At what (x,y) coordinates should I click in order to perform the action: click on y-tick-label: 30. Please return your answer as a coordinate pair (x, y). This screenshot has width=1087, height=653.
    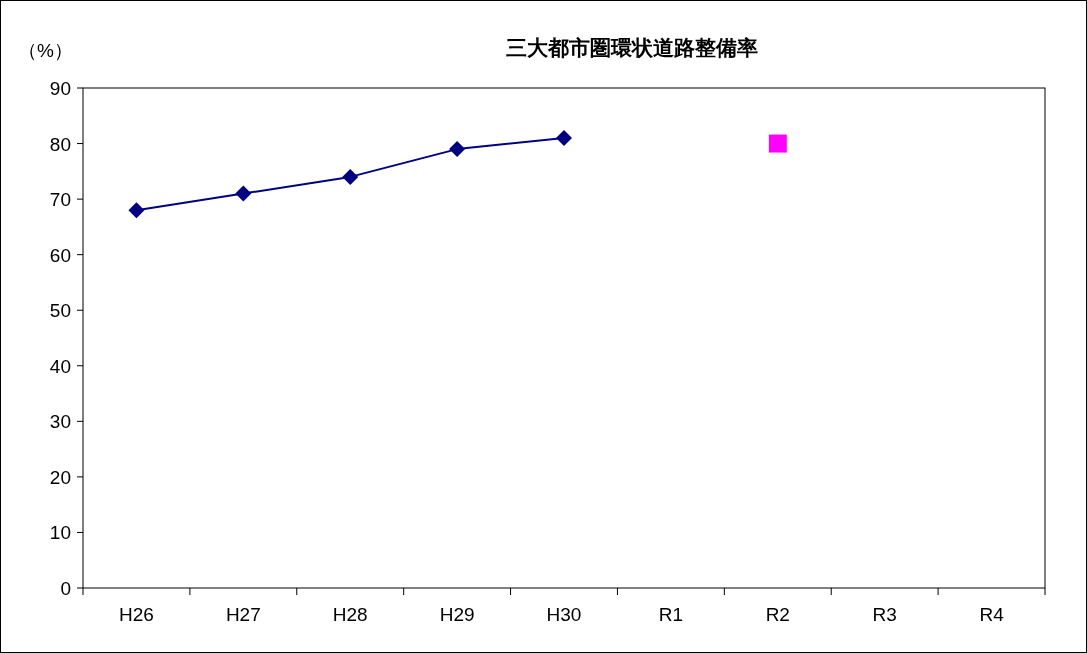
    Looking at the image, I should click on (60, 422).